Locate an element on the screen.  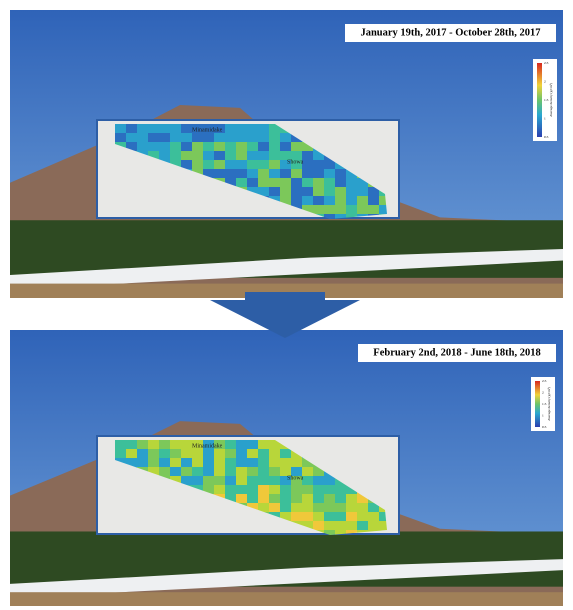
colorbar is located at coordinates (539, 100).